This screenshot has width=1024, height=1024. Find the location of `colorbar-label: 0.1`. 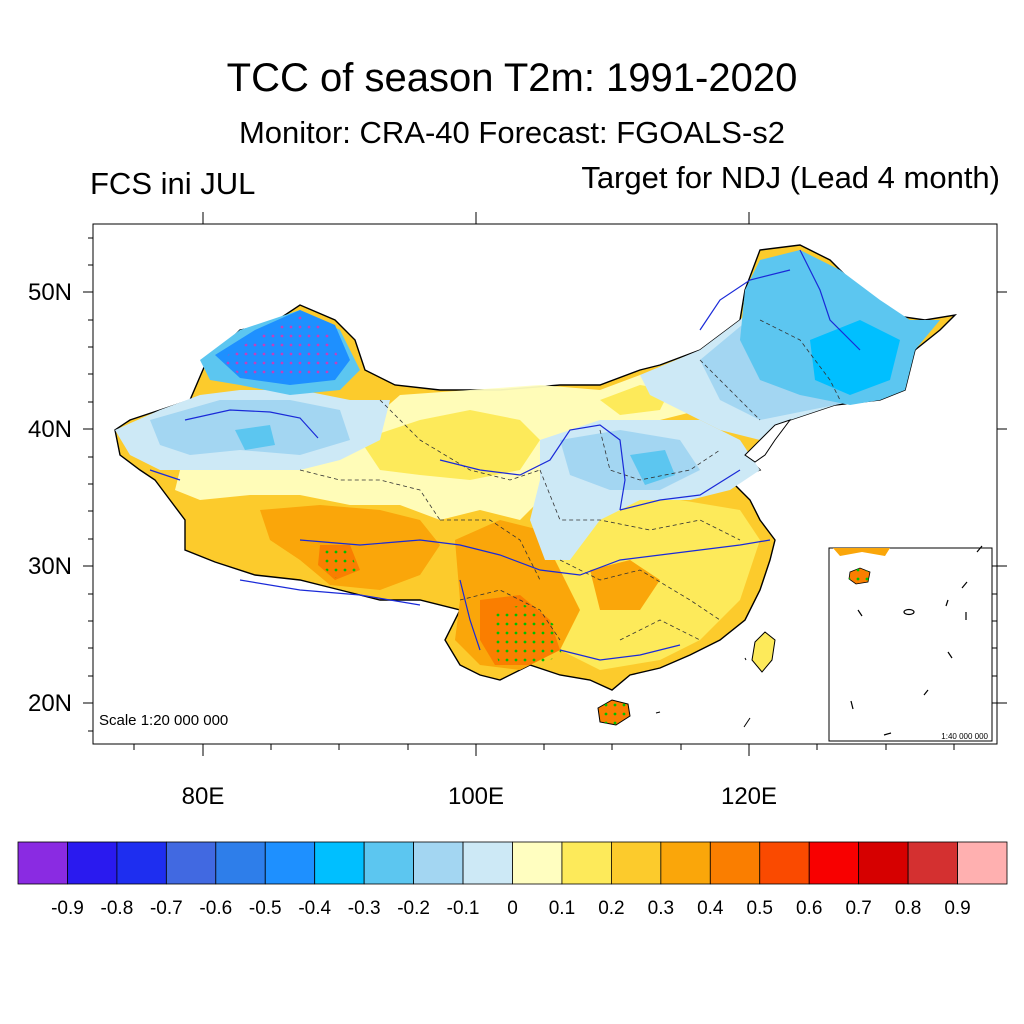

colorbar-label: 0.1 is located at coordinates (562, 908).